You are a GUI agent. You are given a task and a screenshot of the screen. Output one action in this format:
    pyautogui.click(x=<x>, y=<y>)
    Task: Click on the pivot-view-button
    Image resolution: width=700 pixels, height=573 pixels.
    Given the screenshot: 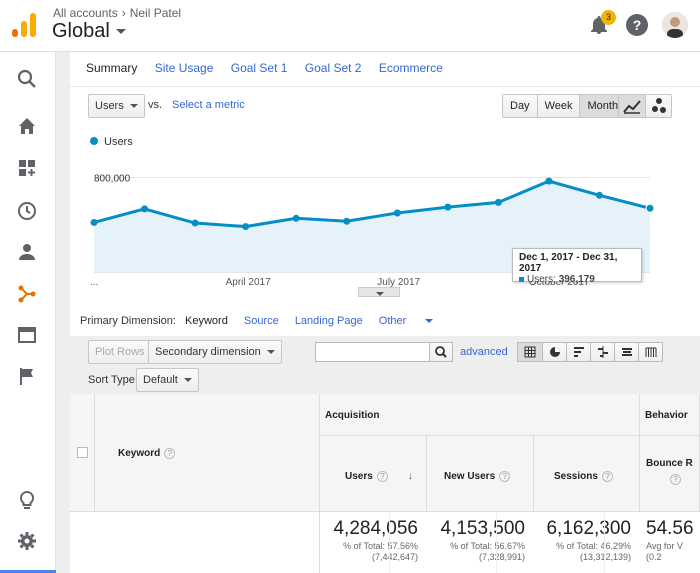 What is the action you would take?
    pyautogui.click(x=650, y=352)
    